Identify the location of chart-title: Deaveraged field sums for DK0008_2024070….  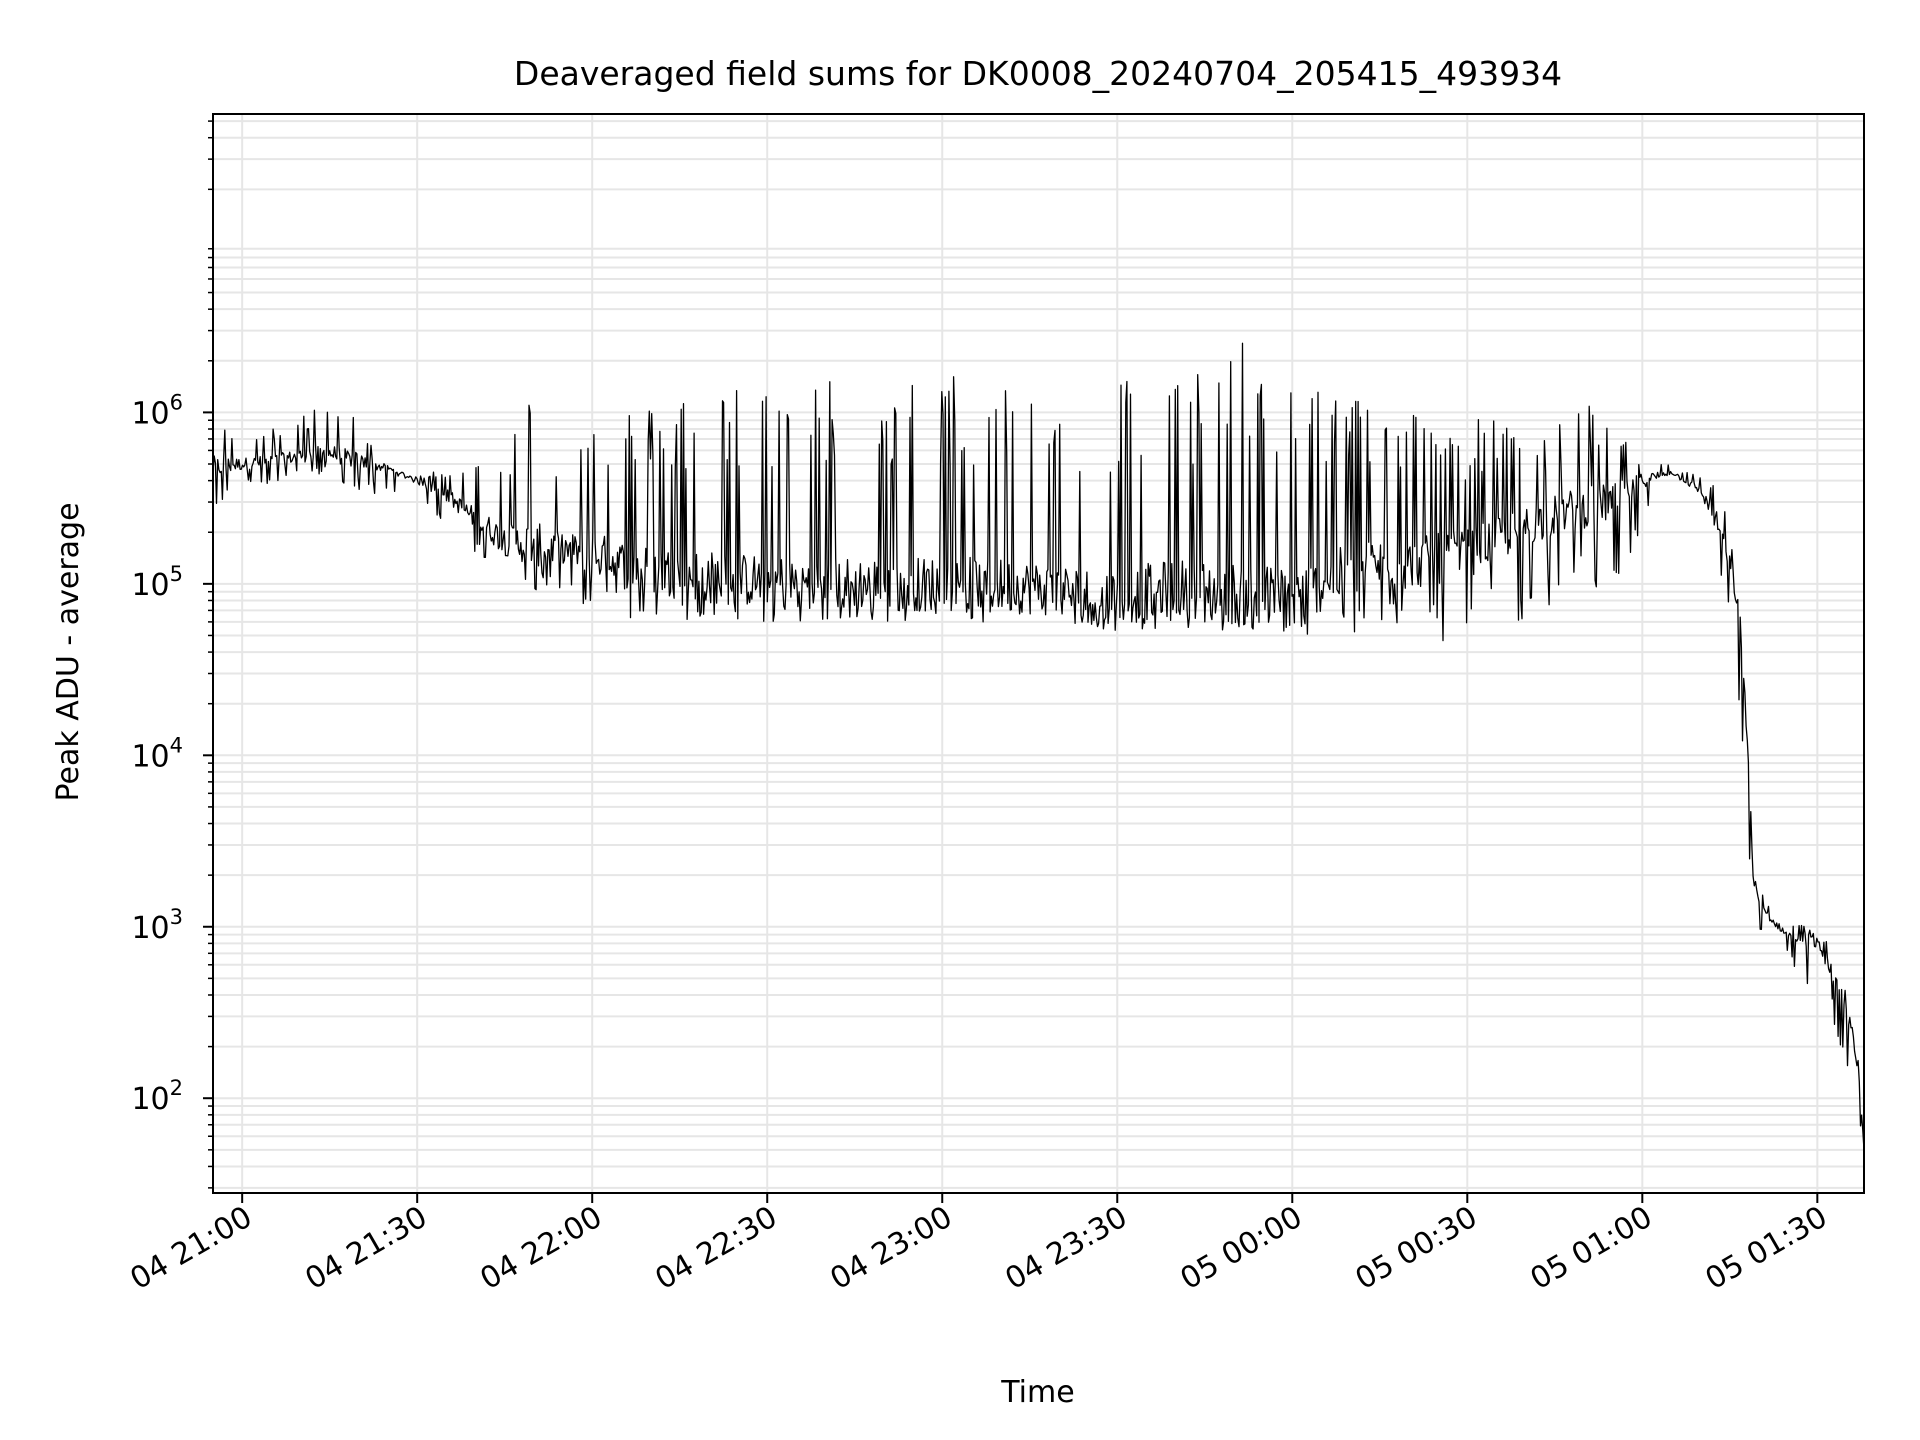
(1038, 73).